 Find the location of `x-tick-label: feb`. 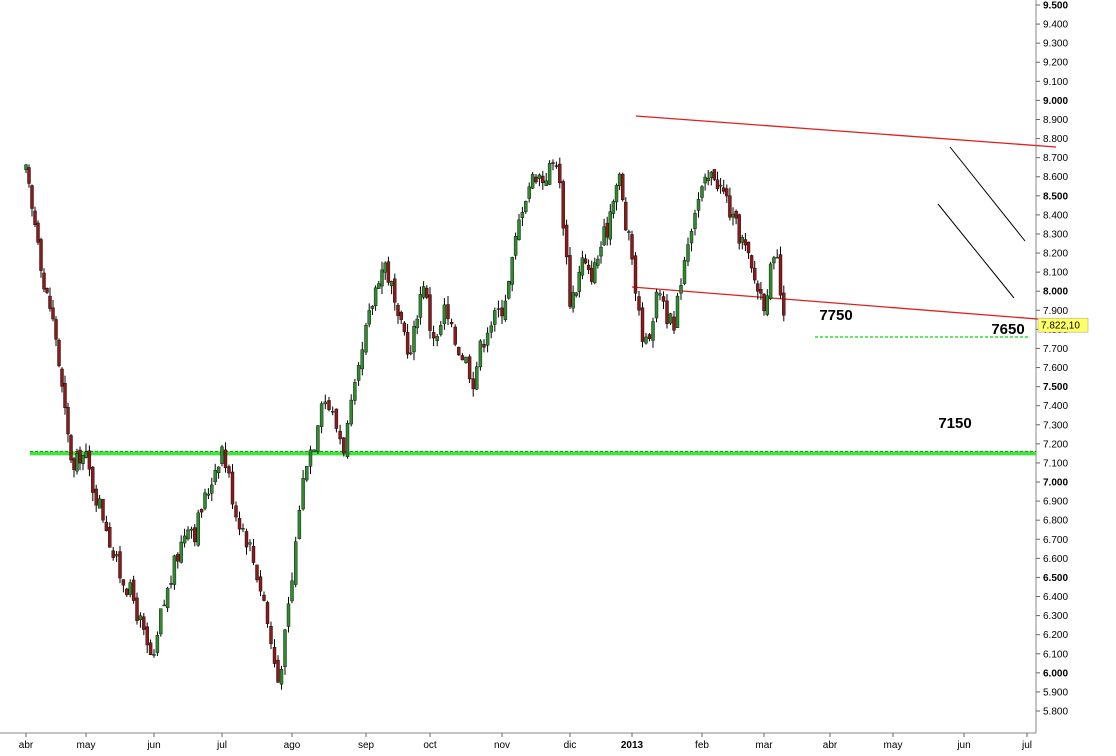

x-tick-label: feb is located at coordinates (702, 745).